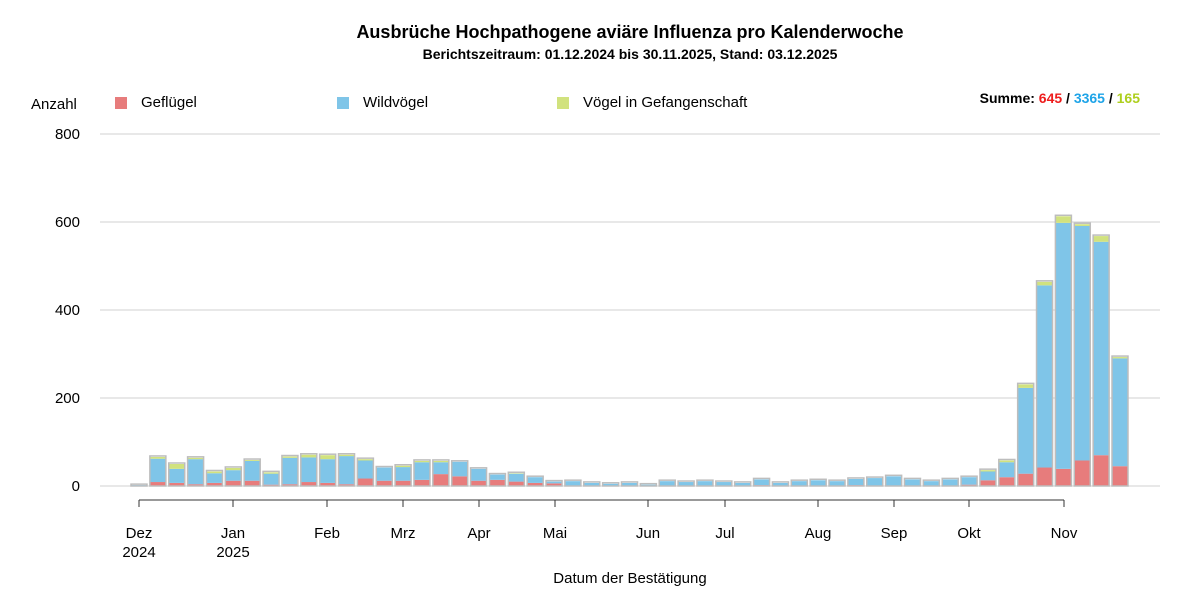 The width and height of the screenshot is (1200, 600). I want to click on summe-totals: Summe: 645 / 3365 / 165, so click(1060, 98).